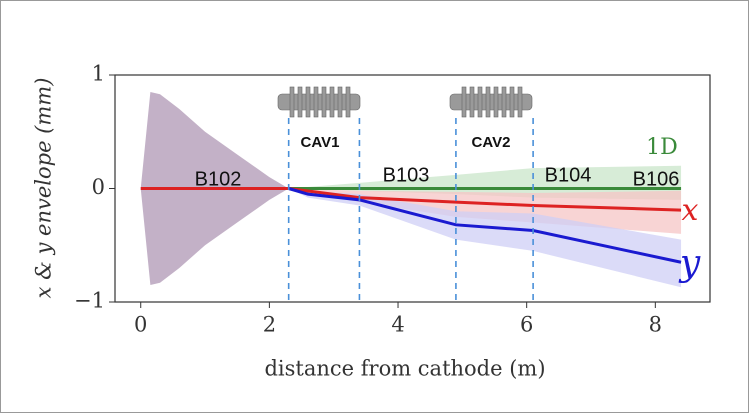 The image size is (749, 413). Describe the element at coordinates (320, 142) in the screenshot. I see `annotation: CAV1` at that location.